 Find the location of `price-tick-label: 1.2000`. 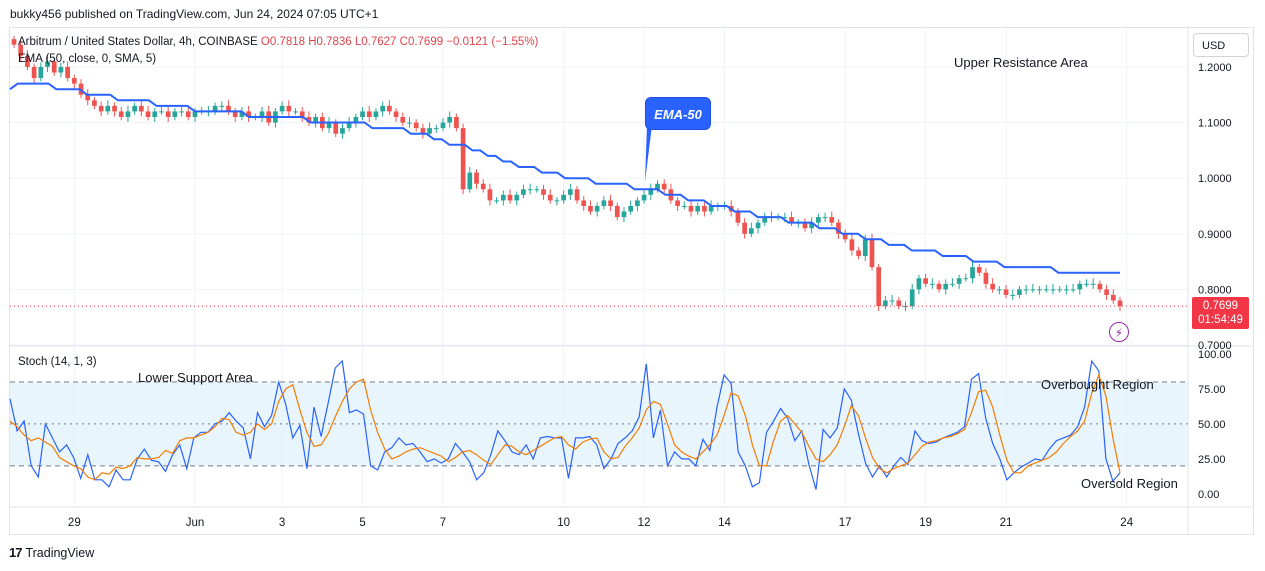

price-tick-label: 1.2000 is located at coordinates (1215, 68).